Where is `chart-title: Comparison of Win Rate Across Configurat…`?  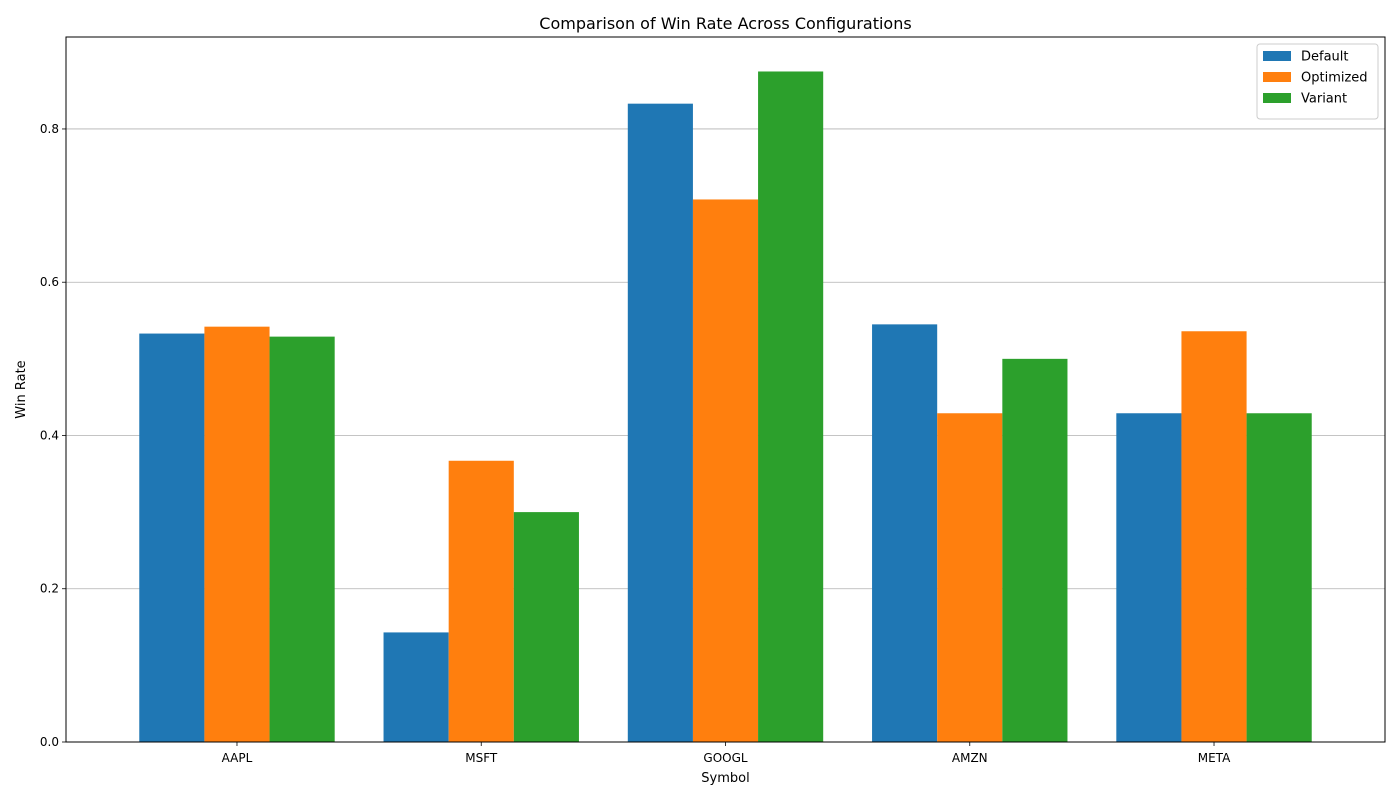
chart-title: Comparison of Win Rate Across Configurat… is located at coordinates (725, 23).